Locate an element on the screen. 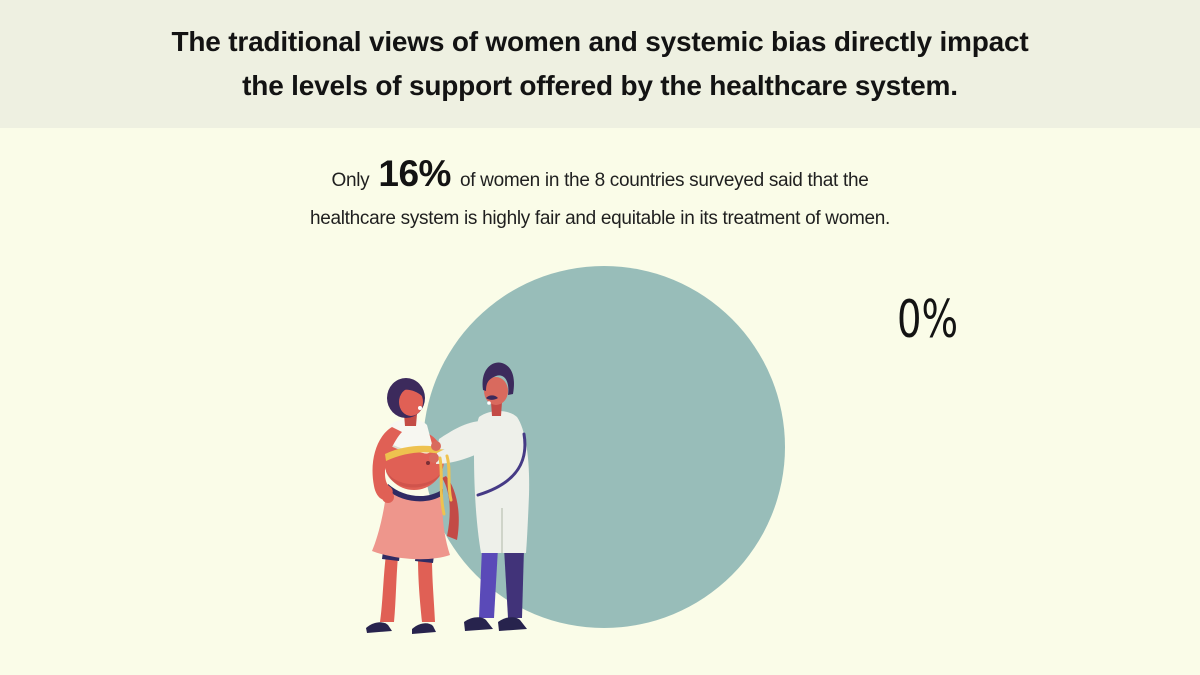  woman-left-shoe is located at coordinates (379, 627).